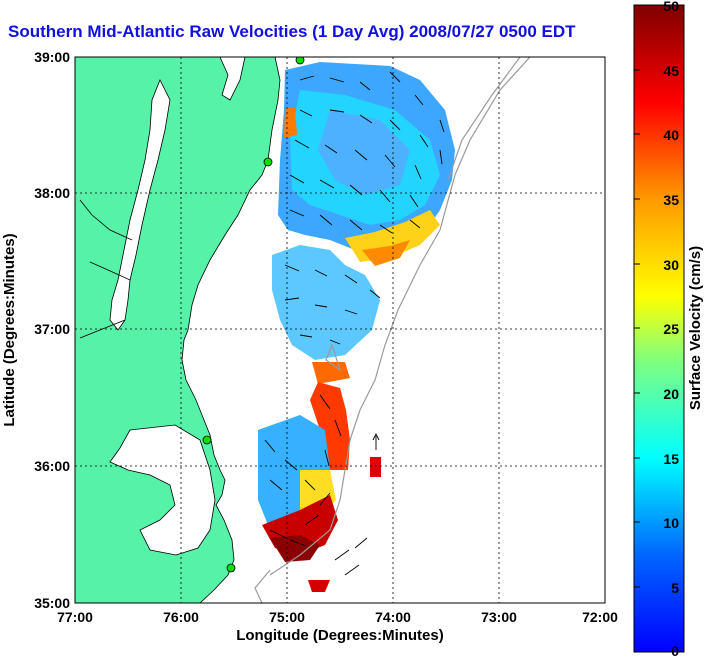  Describe the element at coordinates (253, 315) in the screenshot. I see `radar-sites` at that location.